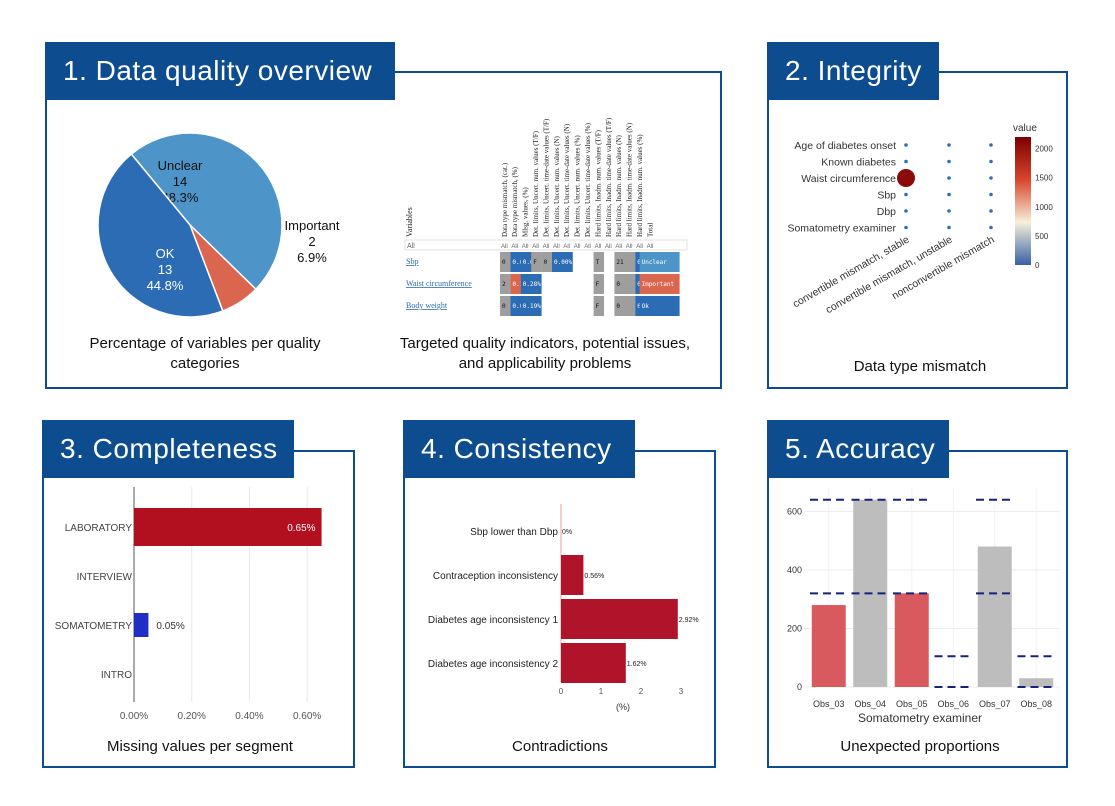  I want to click on accuracy-x-tick: Obs_03, so click(829, 704).